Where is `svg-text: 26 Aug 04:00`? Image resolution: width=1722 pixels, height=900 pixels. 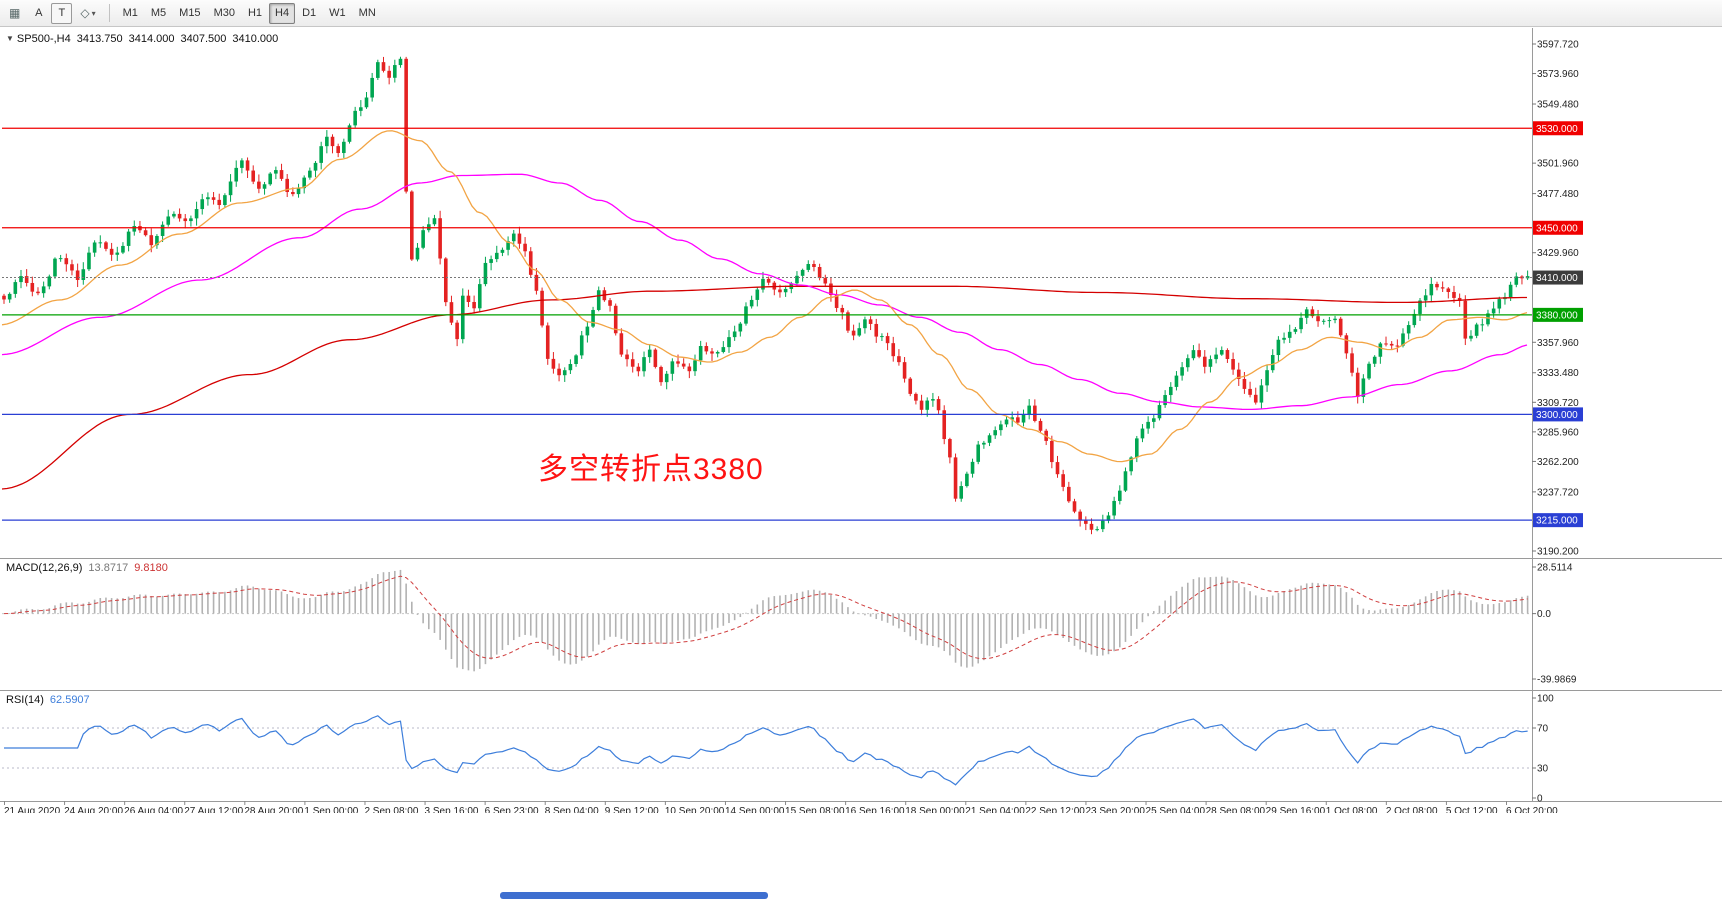
svg-text: 26 Aug 04:00 is located at coordinates (153, 809).